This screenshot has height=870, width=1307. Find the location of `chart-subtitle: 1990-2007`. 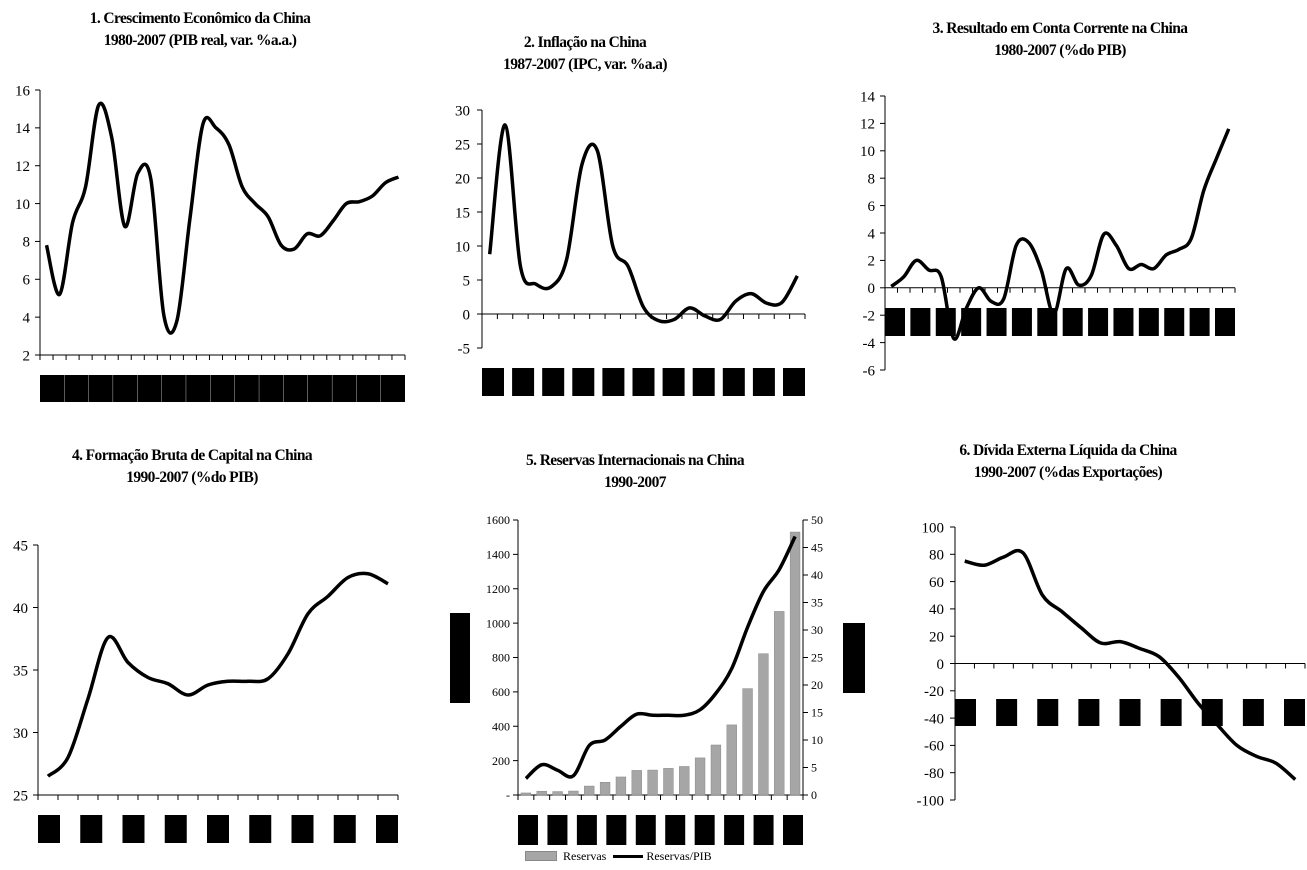

chart-subtitle: 1990-2007 is located at coordinates (635, 482).